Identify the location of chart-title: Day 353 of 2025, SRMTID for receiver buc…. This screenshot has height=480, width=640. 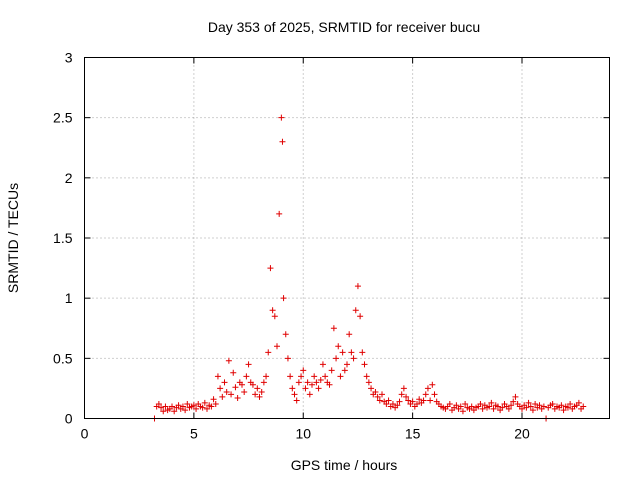
(344, 27).